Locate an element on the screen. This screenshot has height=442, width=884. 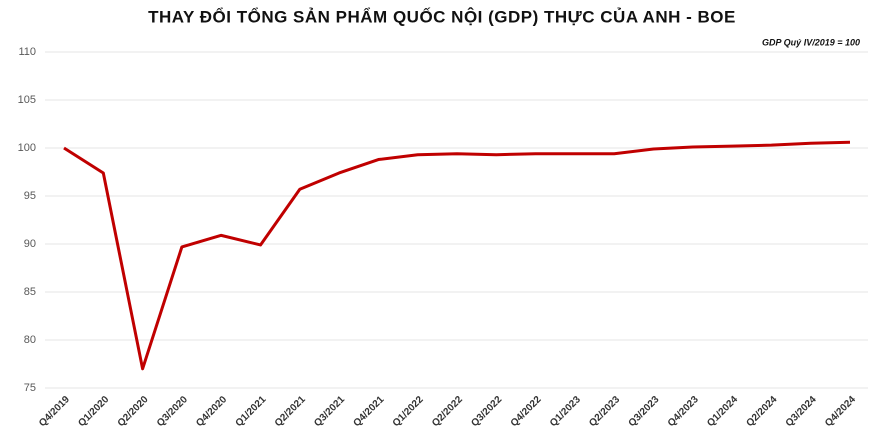
x-tick-label: Q3/2020 is located at coordinates (172, 411).